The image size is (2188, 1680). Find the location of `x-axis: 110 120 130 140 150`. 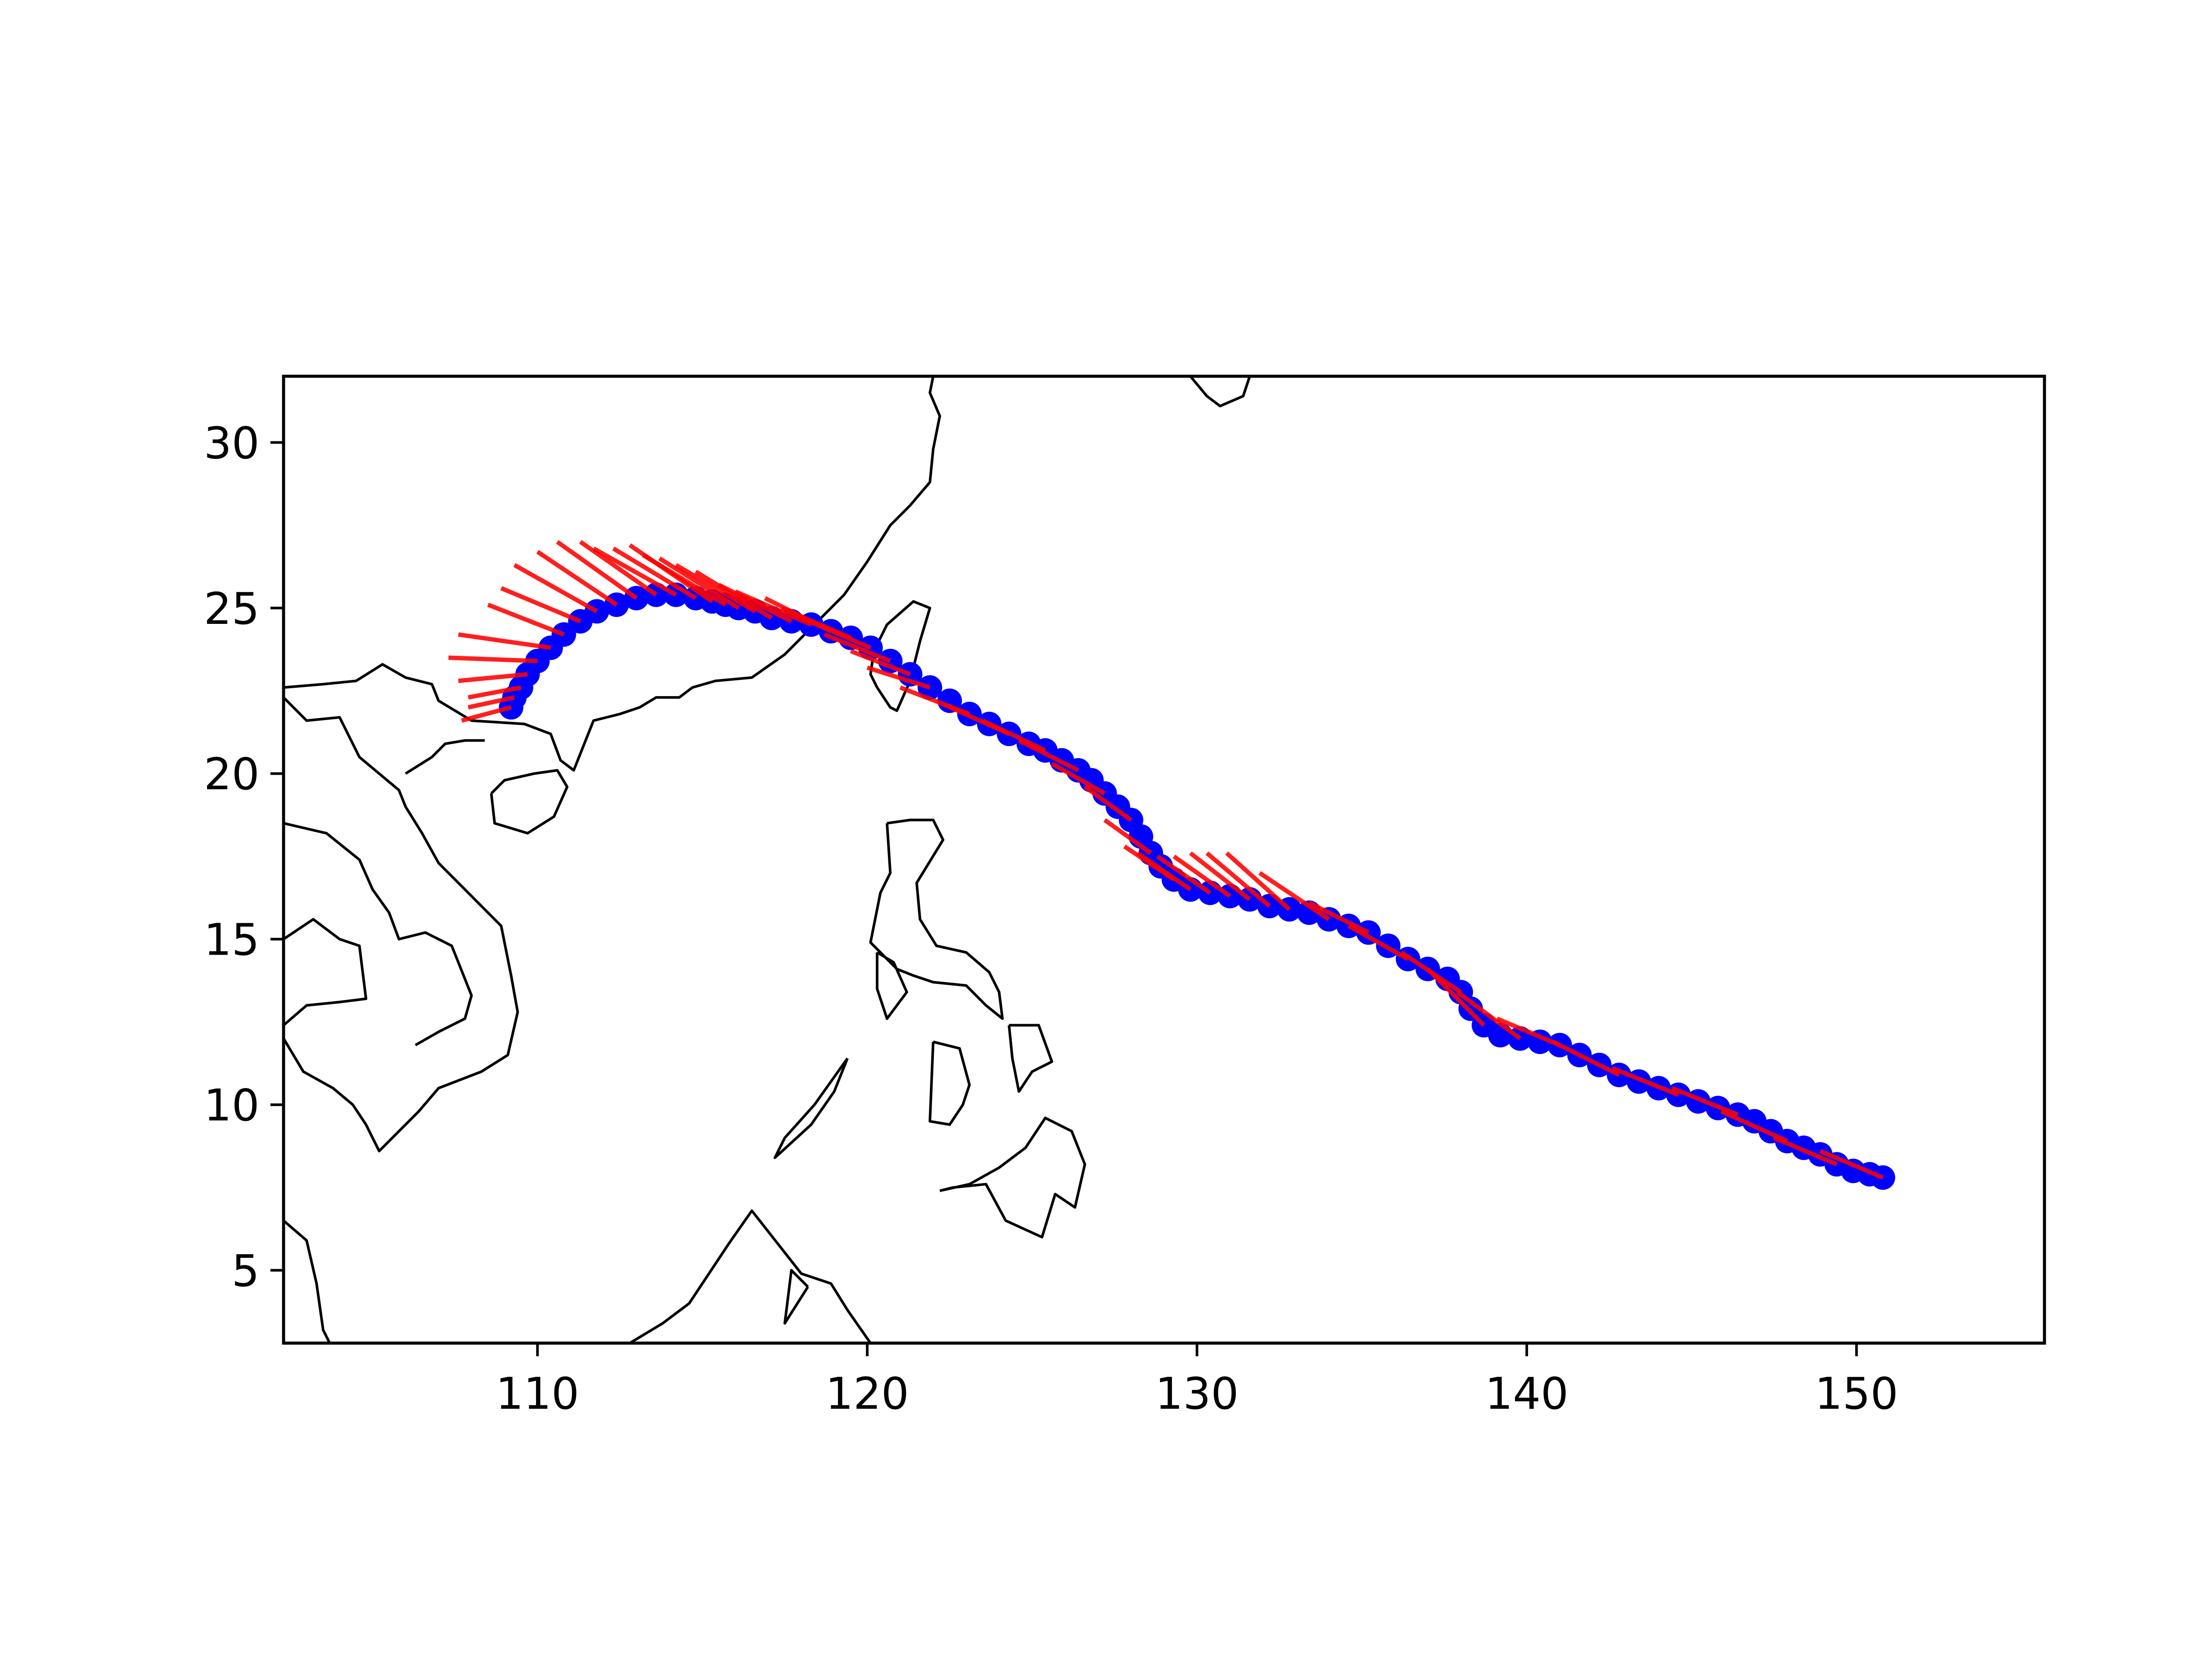

x-axis: 110 120 130 140 150 is located at coordinates (1197, 1381).